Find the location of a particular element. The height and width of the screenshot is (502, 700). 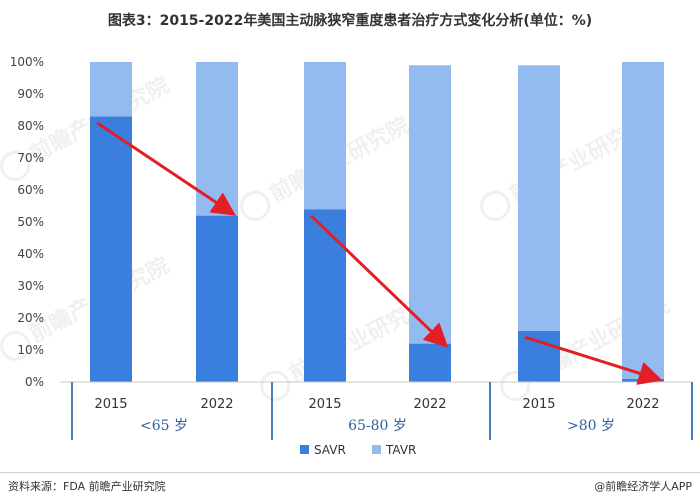

footer-divider is located at coordinates (350, 472).